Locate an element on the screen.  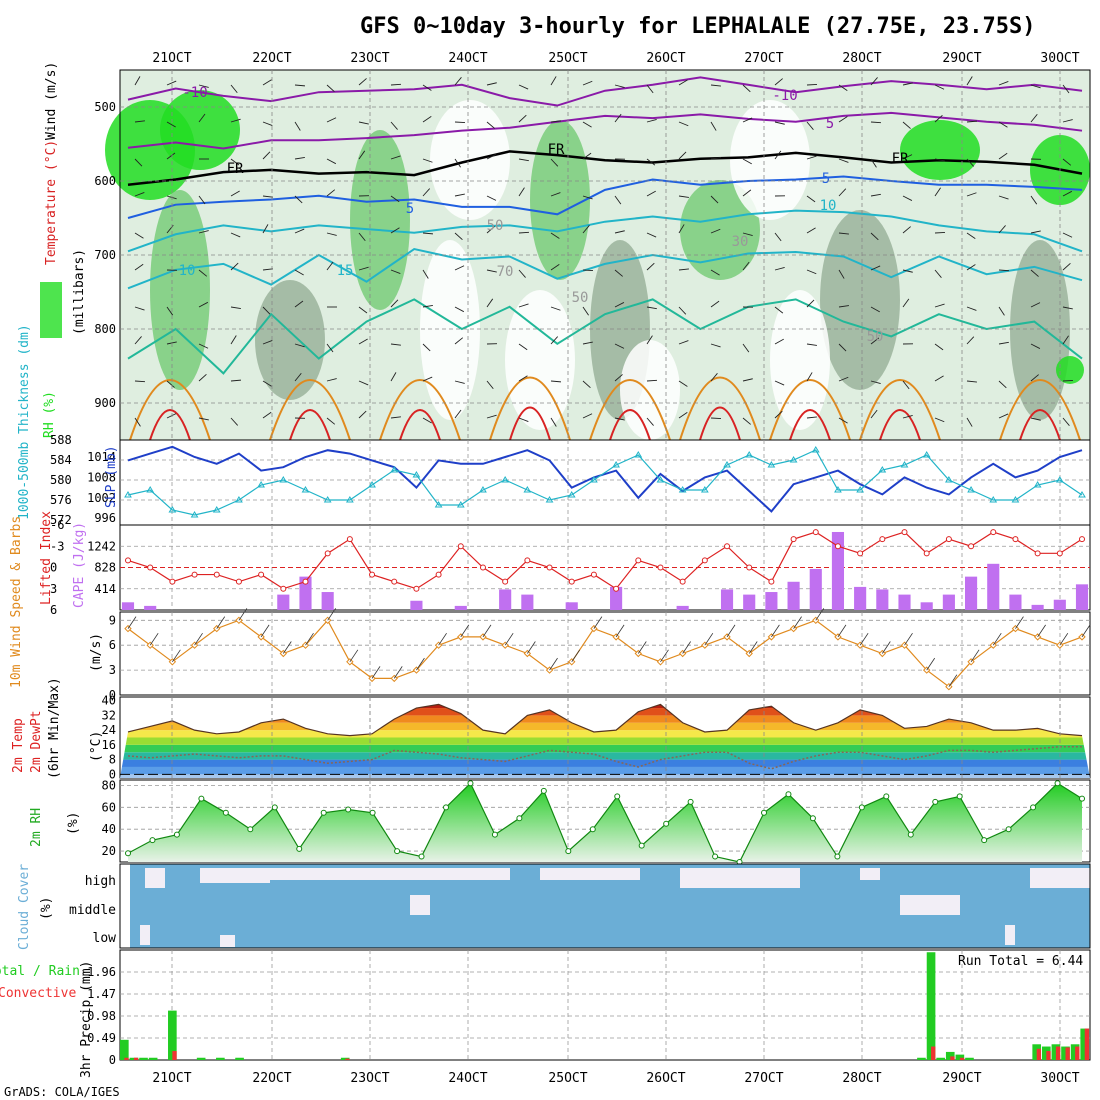
contour-label: 50 is located at coordinates (495, 226).